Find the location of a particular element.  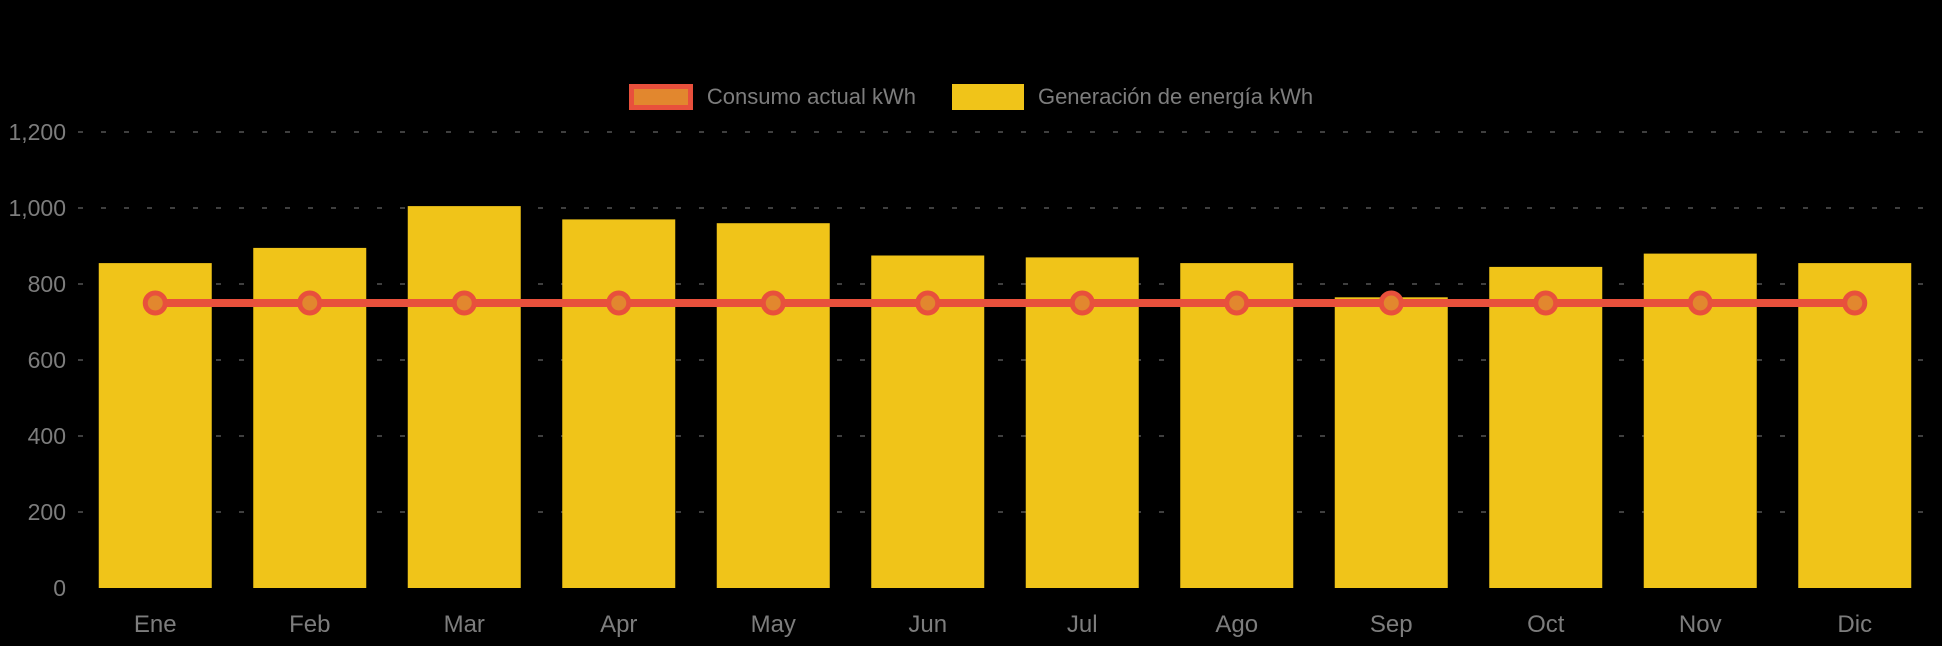

x-axis-tick-label: Jul is located at coordinates (1082, 624).